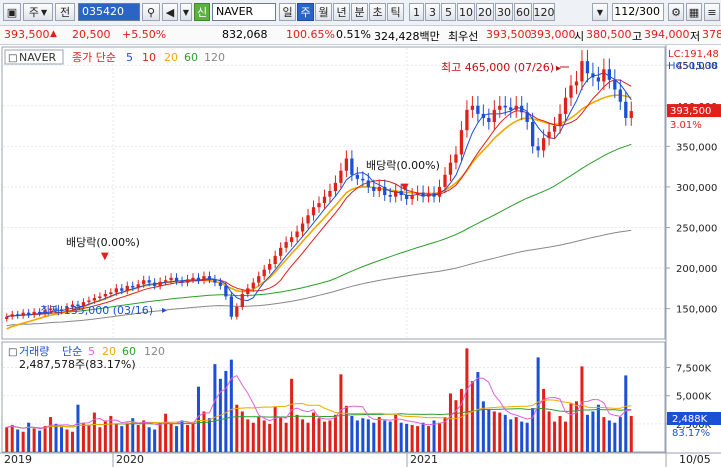  I want to click on stock-name-field: NAVER, so click(244, 12).